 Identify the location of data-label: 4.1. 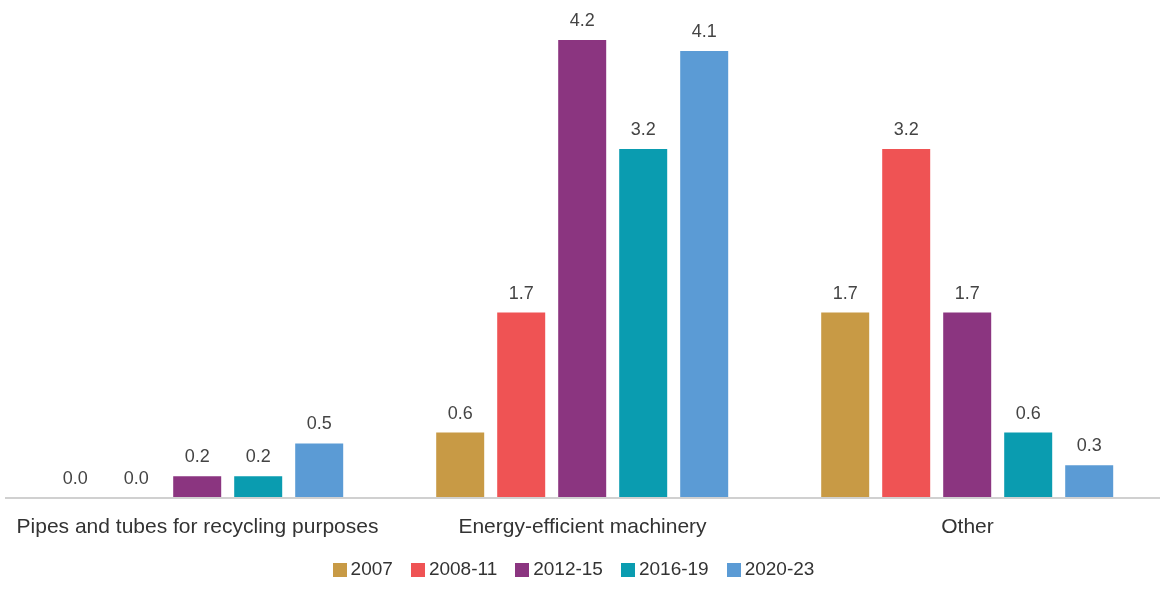
(704, 30).